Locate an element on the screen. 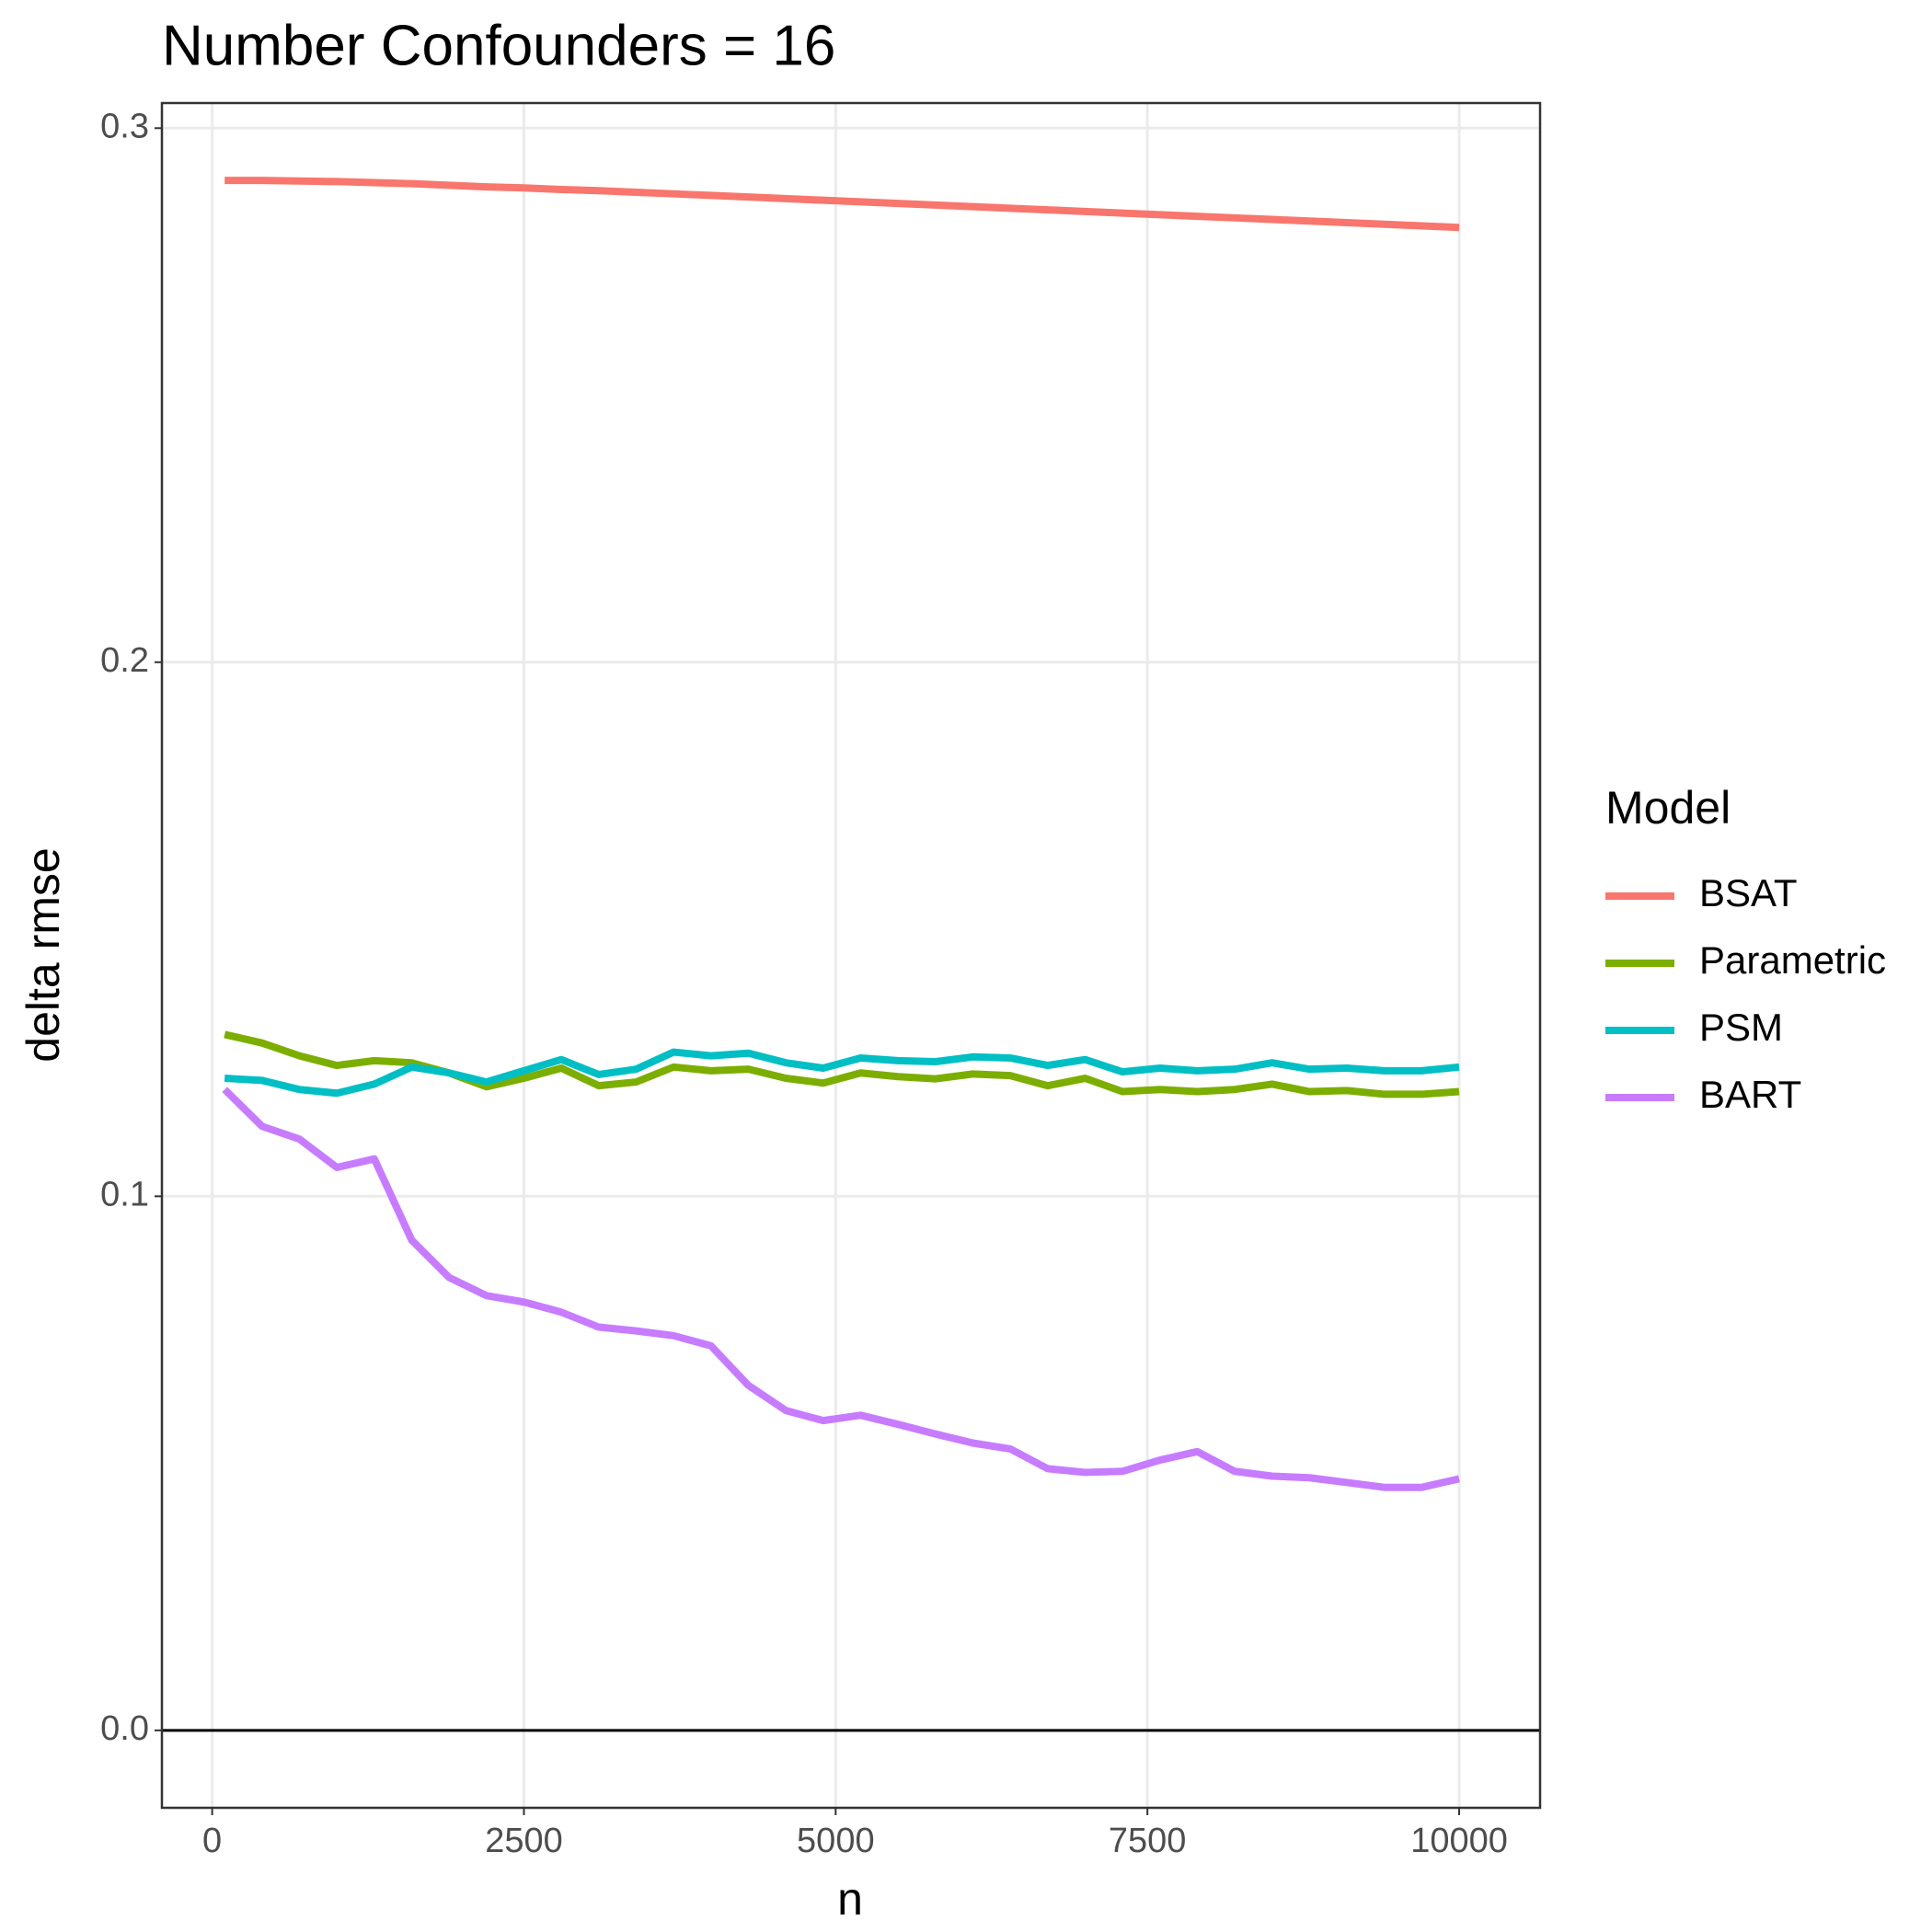  legend-label: Parametric is located at coordinates (1792, 960).